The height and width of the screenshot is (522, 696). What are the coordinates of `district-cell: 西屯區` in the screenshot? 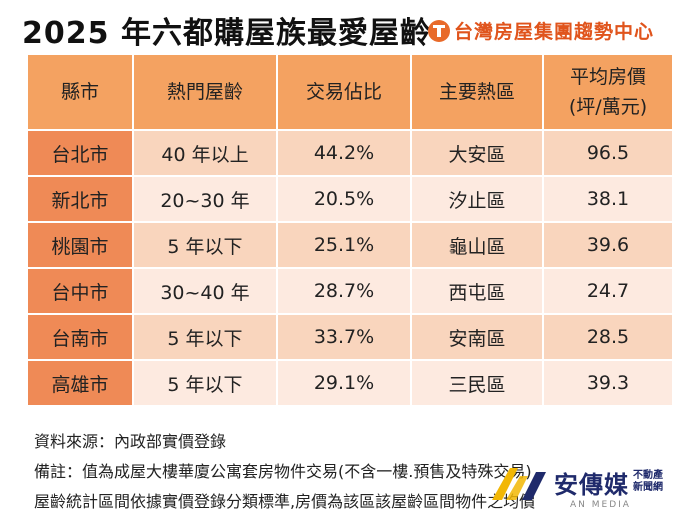 It's located at (477, 291).